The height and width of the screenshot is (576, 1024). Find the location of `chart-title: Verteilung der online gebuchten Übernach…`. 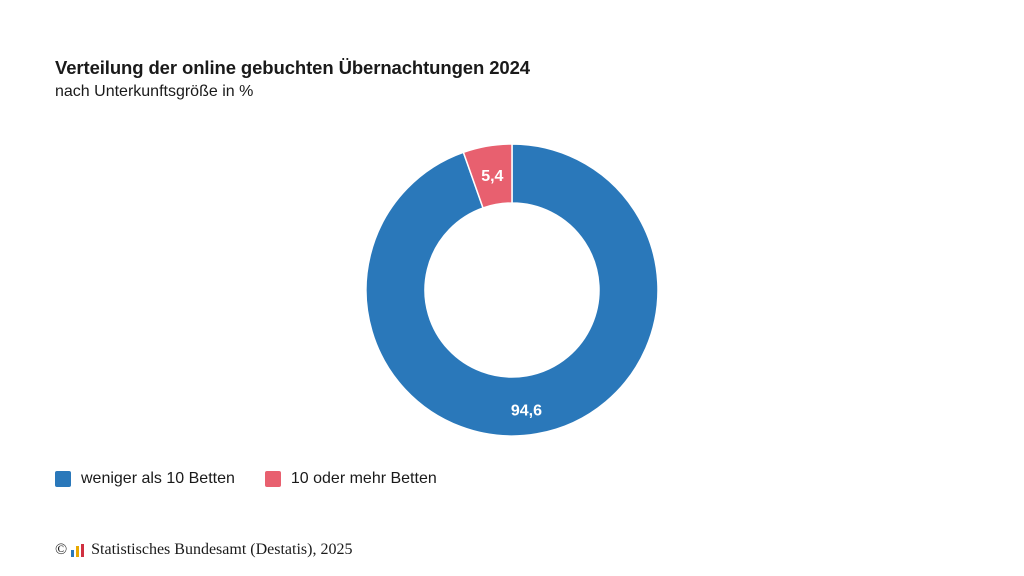

chart-title: Verteilung der online gebuchten Übernach… is located at coordinates (292, 67).